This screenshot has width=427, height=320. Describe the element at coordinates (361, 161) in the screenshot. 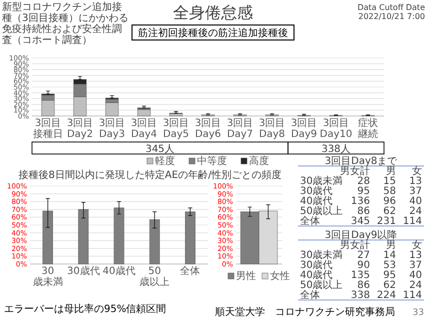

I see `chart-title: 3回目Day8まで` at that location.